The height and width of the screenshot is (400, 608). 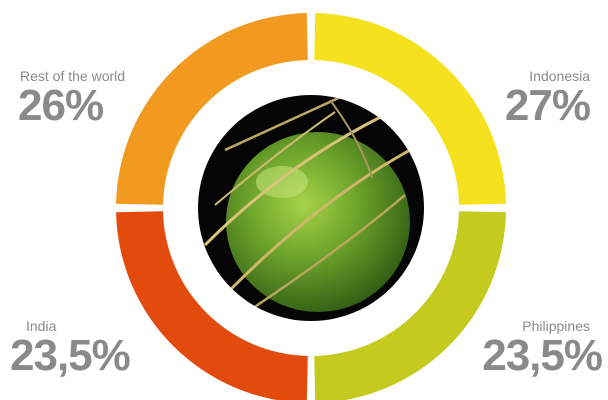 I want to click on label-philippines-value: 23,5%, so click(x=542, y=355).